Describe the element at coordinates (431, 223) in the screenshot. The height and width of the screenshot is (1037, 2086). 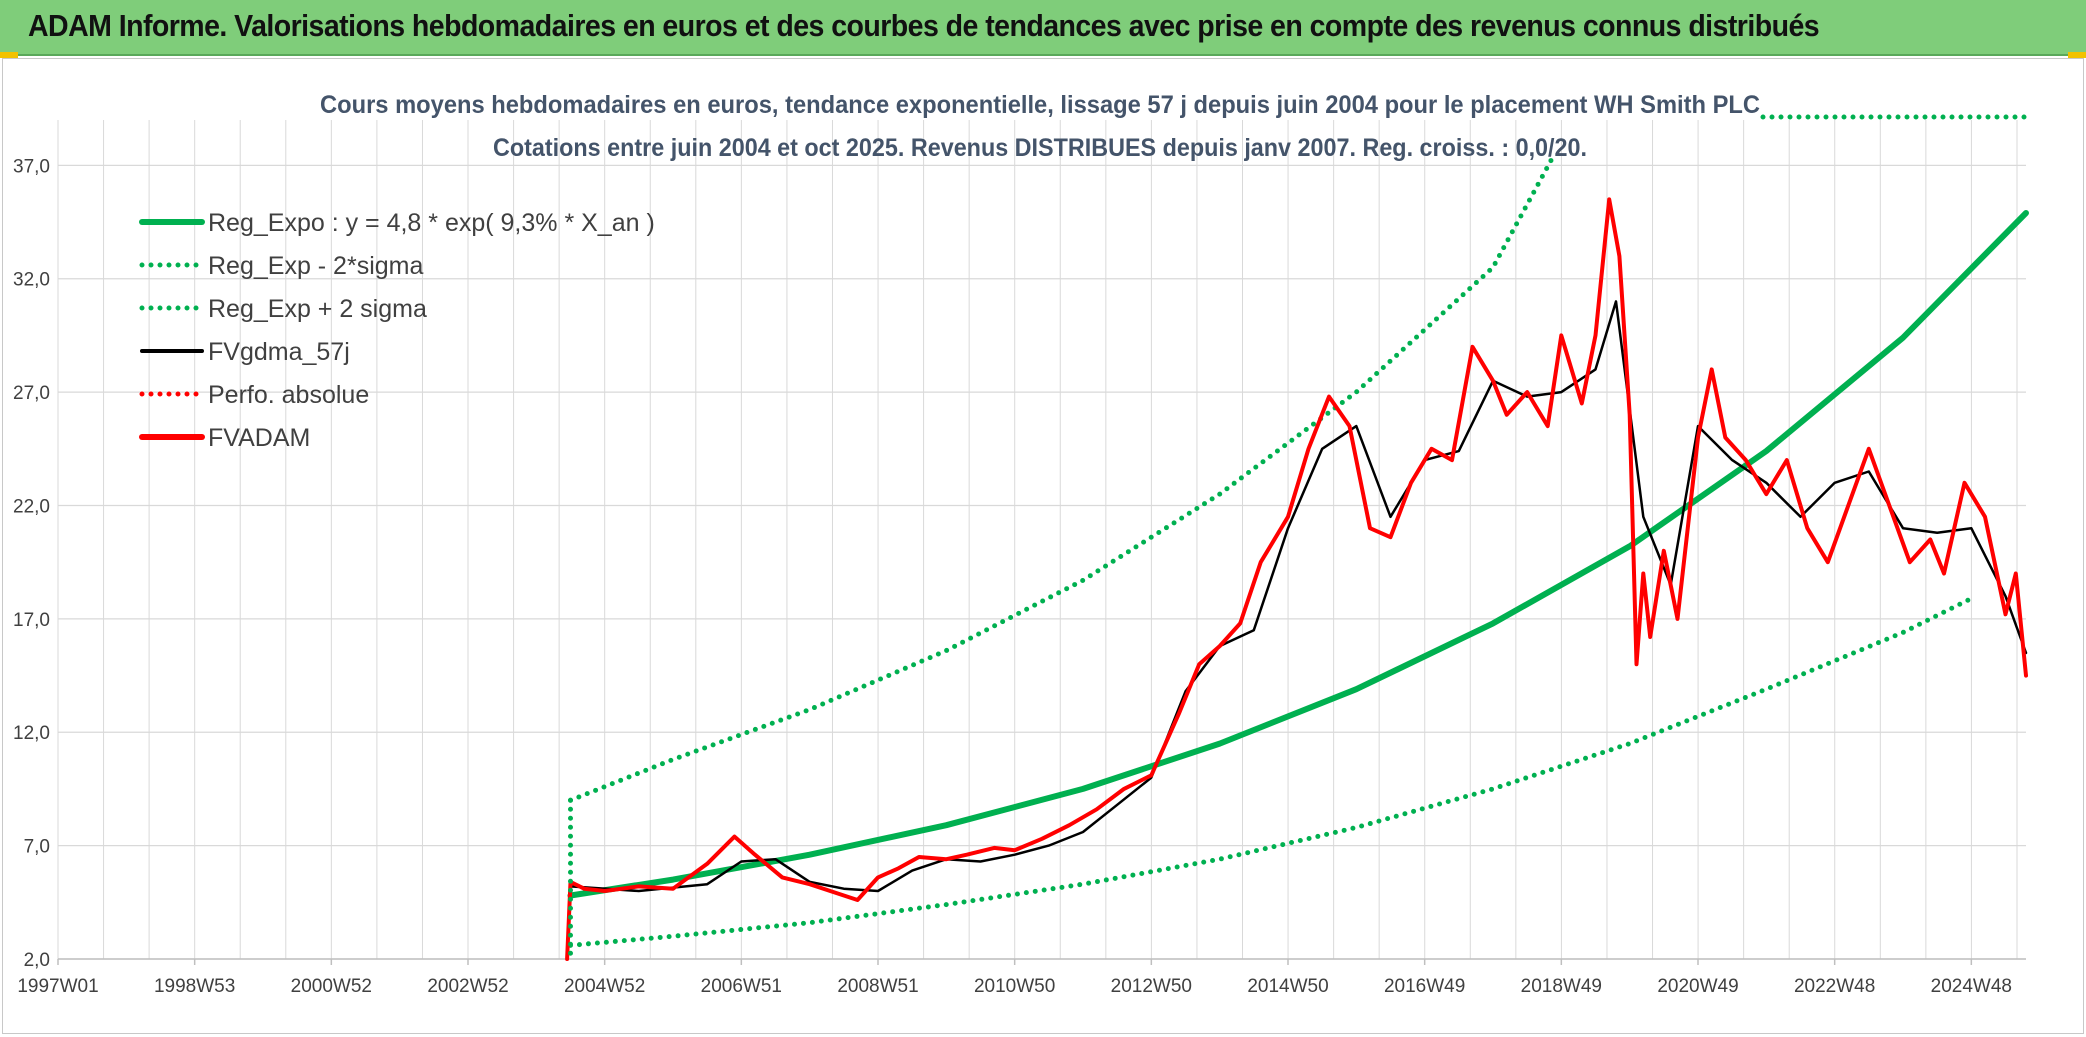
I see `legend-label: Reg_Expo : y = 4,8 * exp( 9,3% * X_an )` at that location.